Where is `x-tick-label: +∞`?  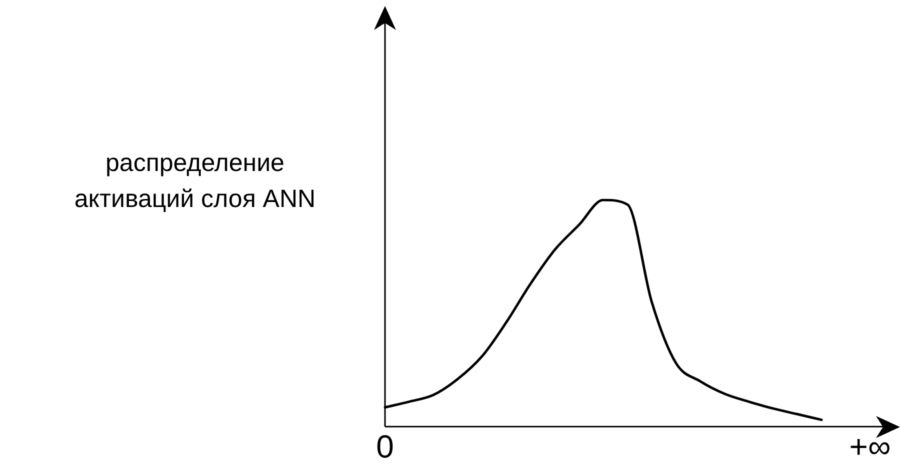
x-tick-label: +∞ is located at coordinates (870, 446).